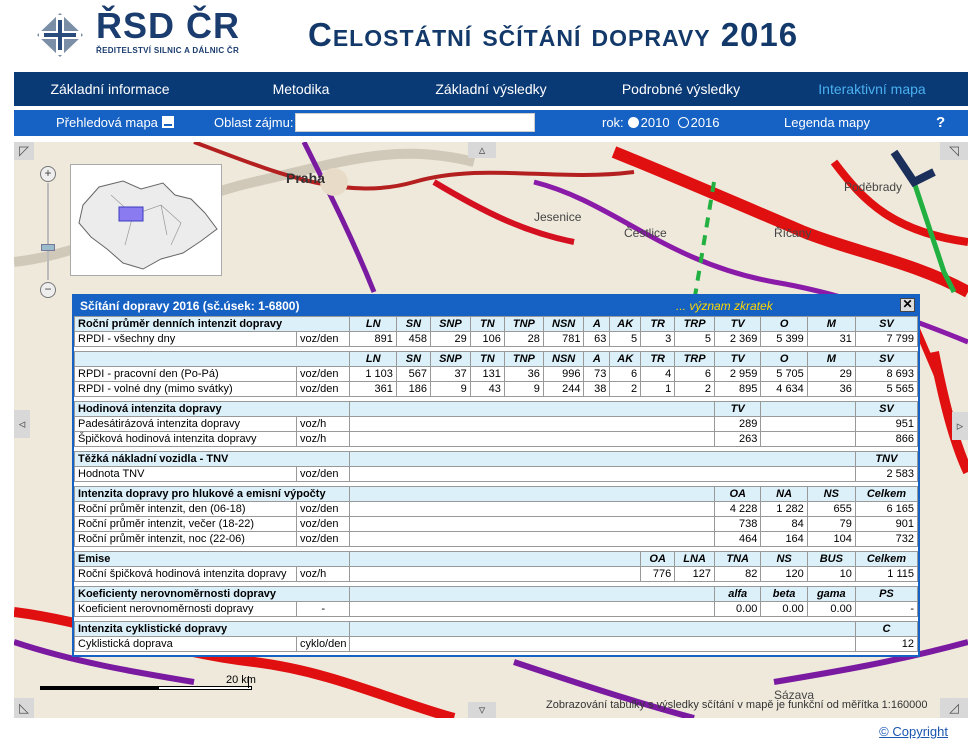 The height and width of the screenshot is (750, 974). Describe the element at coordinates (185, 524) in the screenshot. I see `row-label: Roční průměr intenzit, večer (18-22)` at that location.